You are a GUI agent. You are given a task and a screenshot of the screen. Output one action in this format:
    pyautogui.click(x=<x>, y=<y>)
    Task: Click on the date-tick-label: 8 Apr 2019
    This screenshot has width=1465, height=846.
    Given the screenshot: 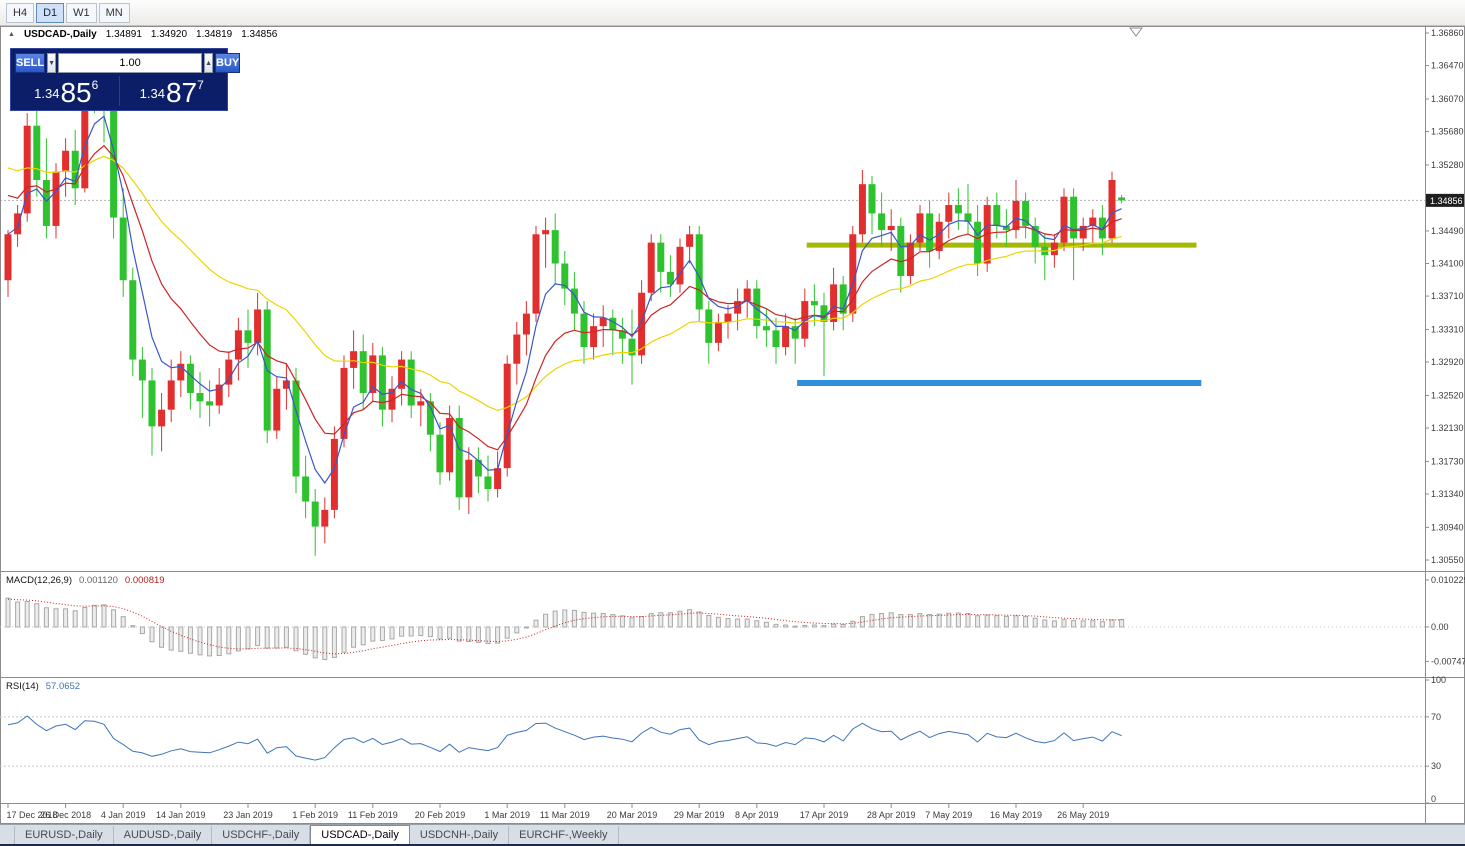 What is the action you would take?
    pyautogui.click(x=757, y=815)
    